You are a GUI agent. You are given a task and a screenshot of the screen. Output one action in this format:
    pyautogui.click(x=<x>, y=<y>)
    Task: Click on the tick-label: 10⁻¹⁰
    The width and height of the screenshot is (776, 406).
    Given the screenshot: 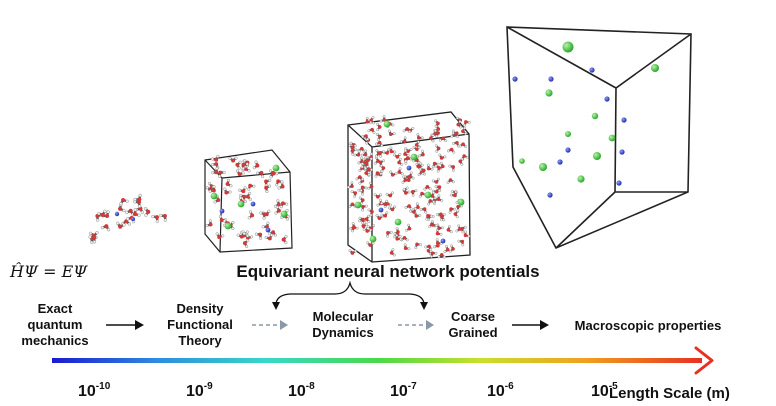 What is the action you would take?
    pyautogui.click(x=94, y=390)
    